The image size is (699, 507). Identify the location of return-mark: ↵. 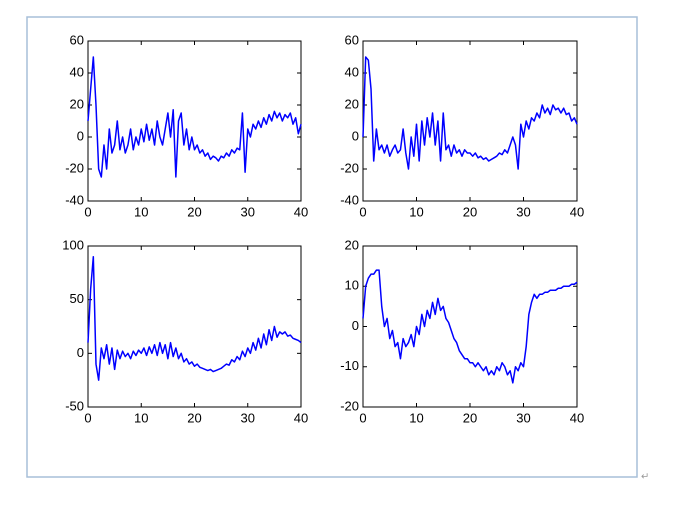
(645, 477).